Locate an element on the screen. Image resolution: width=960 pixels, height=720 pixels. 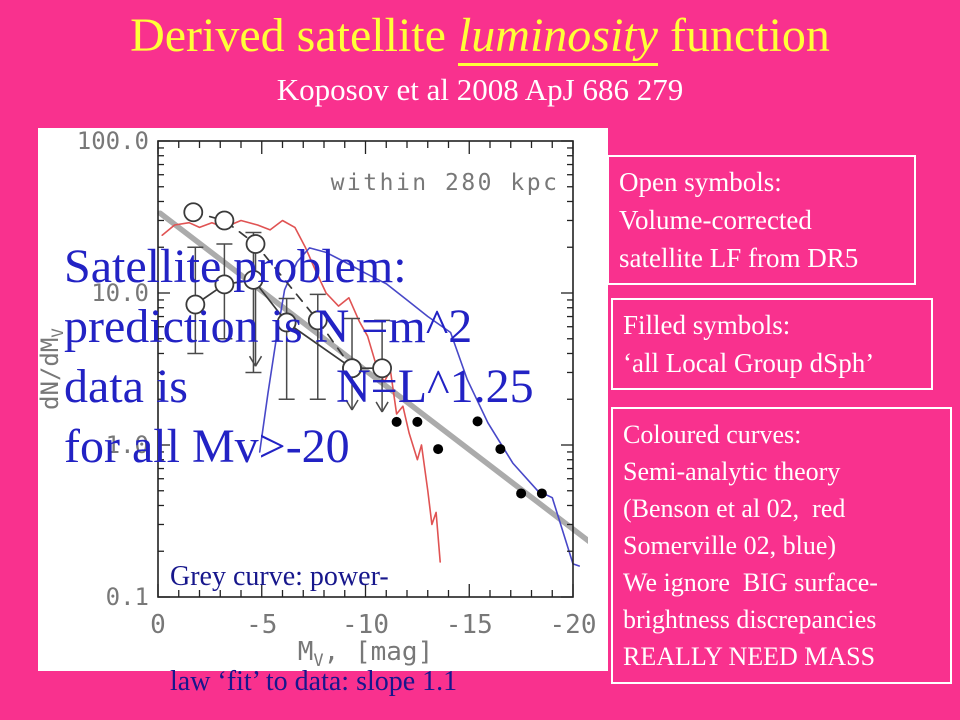
legend-box-line: Semi-analytic theory is located at coordinates (732, 471).